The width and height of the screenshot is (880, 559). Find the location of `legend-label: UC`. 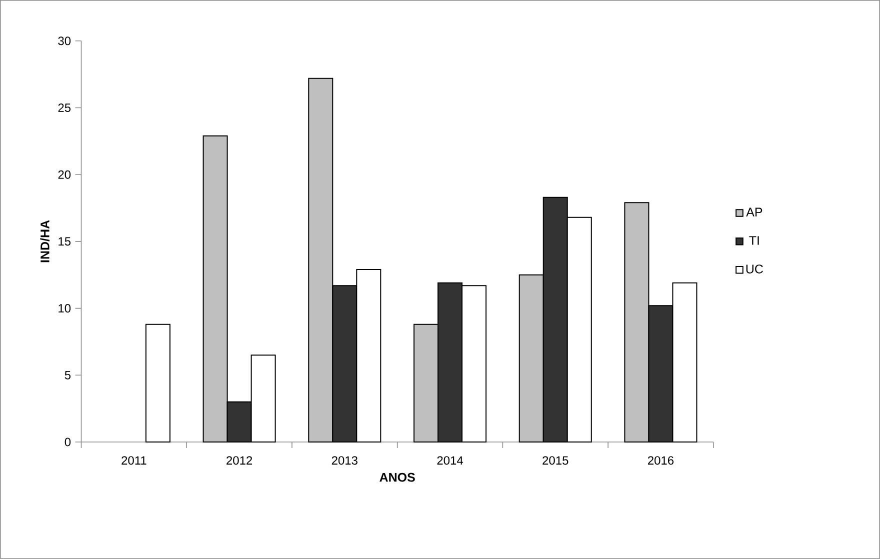

legend-label: UC is located at coordinates (754, 269).